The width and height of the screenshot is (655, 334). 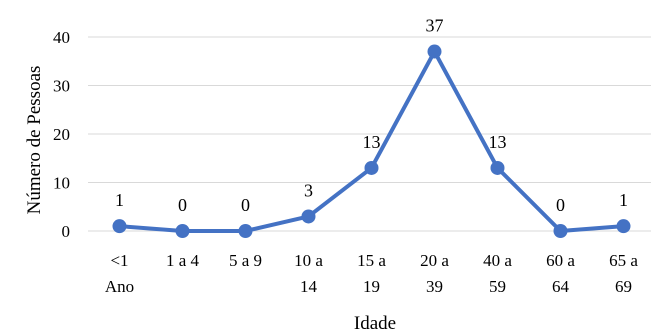 I want to click on x-axis-label: Idade, so click(x=375, y=323).